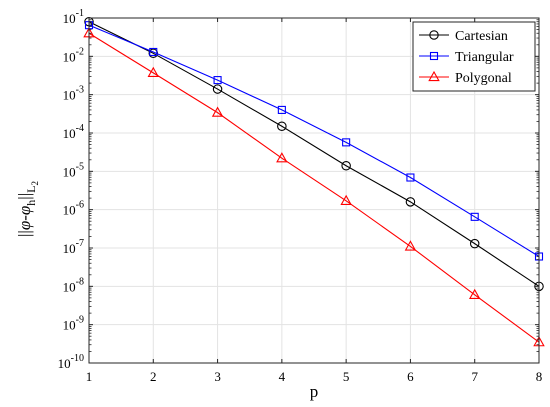 The width and height of the screenshot is (550, 407). Describe the element at coordinates (73, 55) in the screenshot. I see `y-tick-label: 10⁻²` at that location.